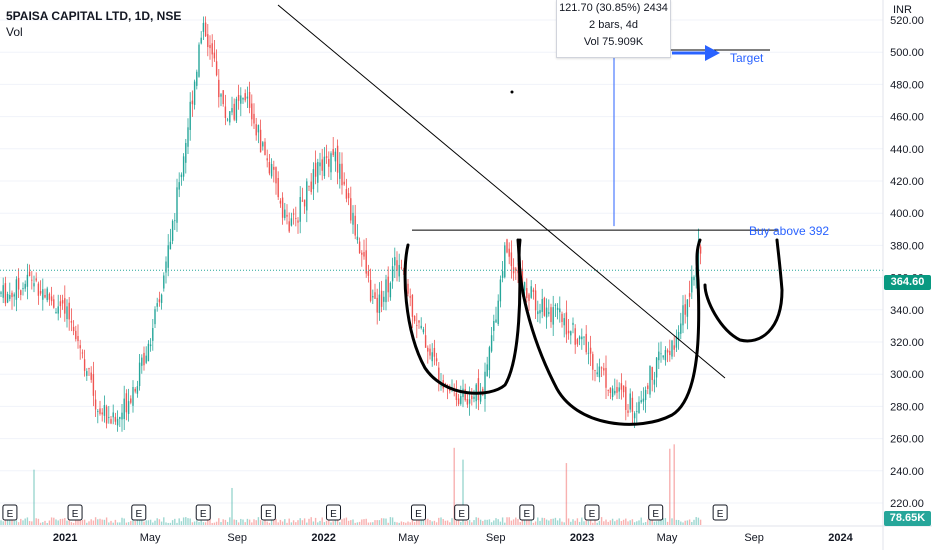 The image size is (932, 550). What do you see at coordinates (138, 514) in the screenshot?
I see `earnings-marker-label: E` at bounding box center [138, 514].